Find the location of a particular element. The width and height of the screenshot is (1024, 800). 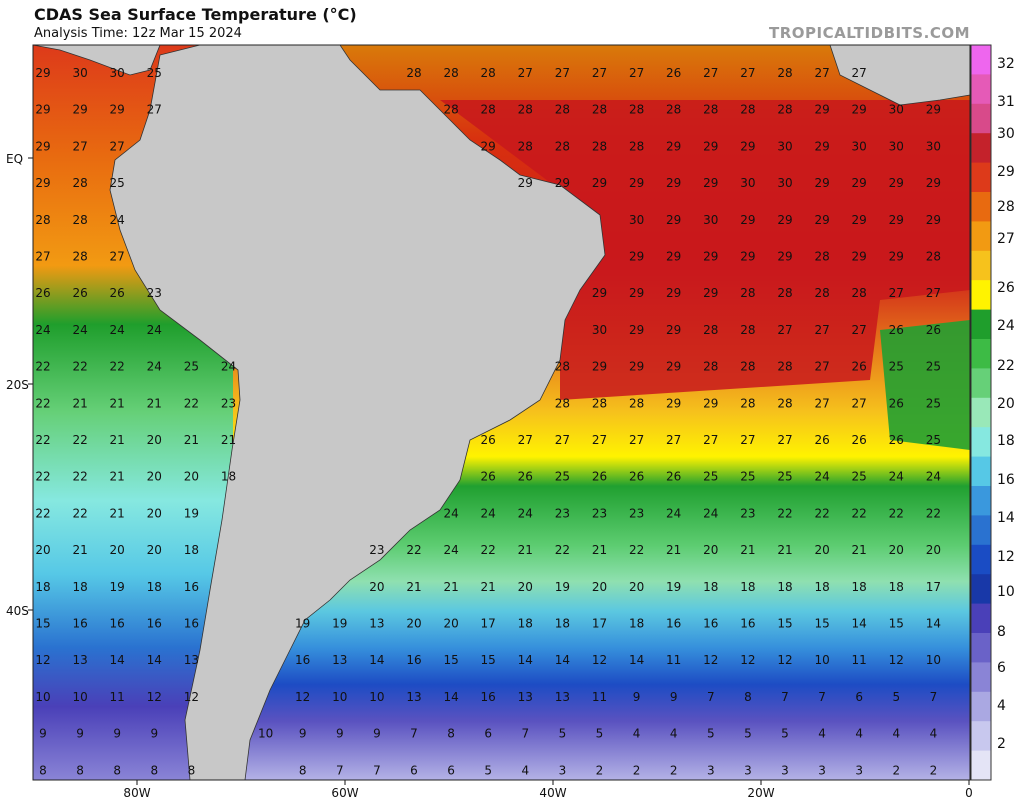

colorbar-label: 22 is located at coordinates (1006, 366).